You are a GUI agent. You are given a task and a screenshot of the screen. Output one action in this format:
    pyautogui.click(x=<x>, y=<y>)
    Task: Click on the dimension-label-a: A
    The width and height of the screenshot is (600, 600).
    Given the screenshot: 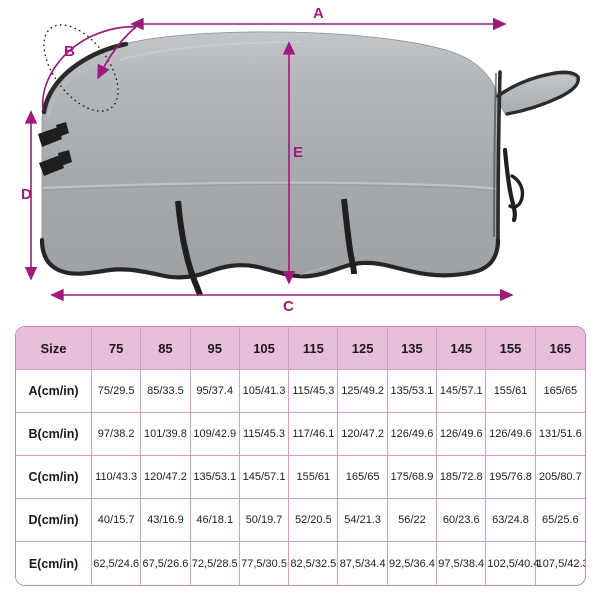 What is the action you would take?
    pyautogui.click(x=319, y=13)
    